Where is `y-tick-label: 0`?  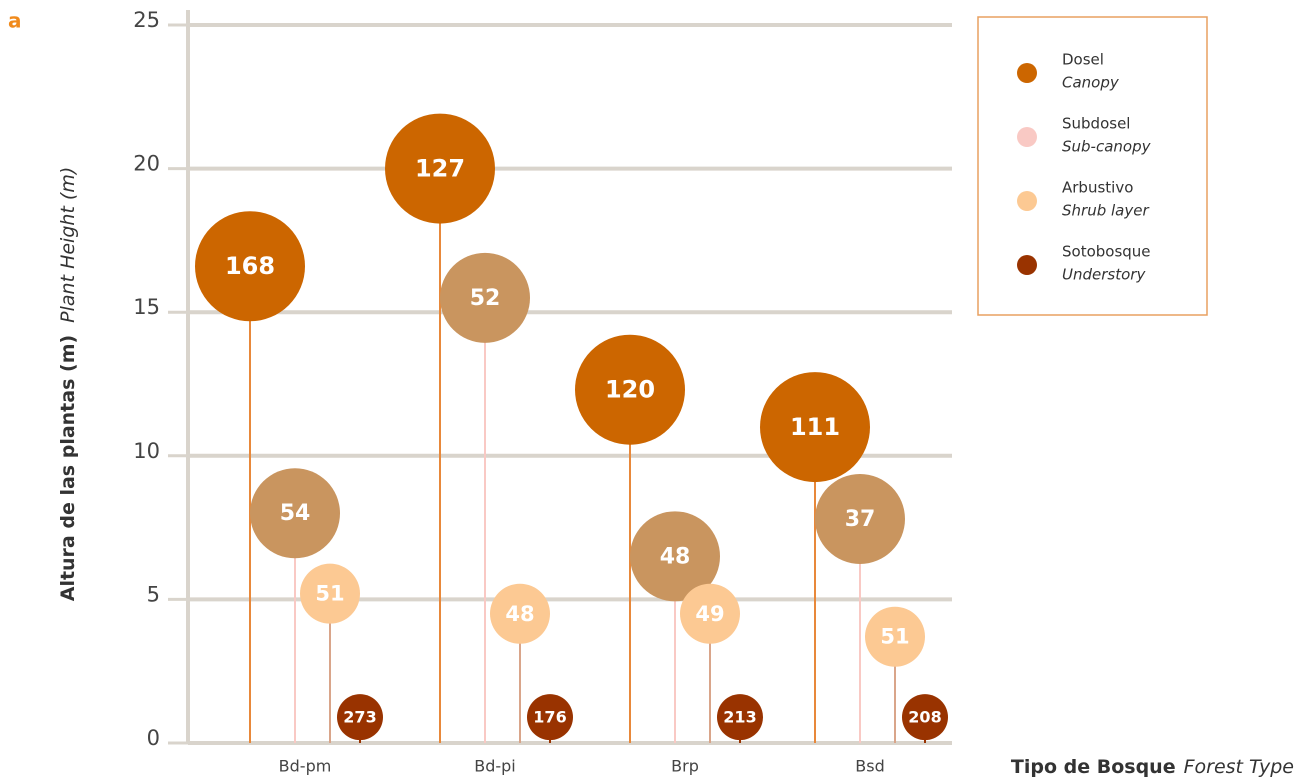
y-tick-label: 0 is located at coordinates (153, 738).